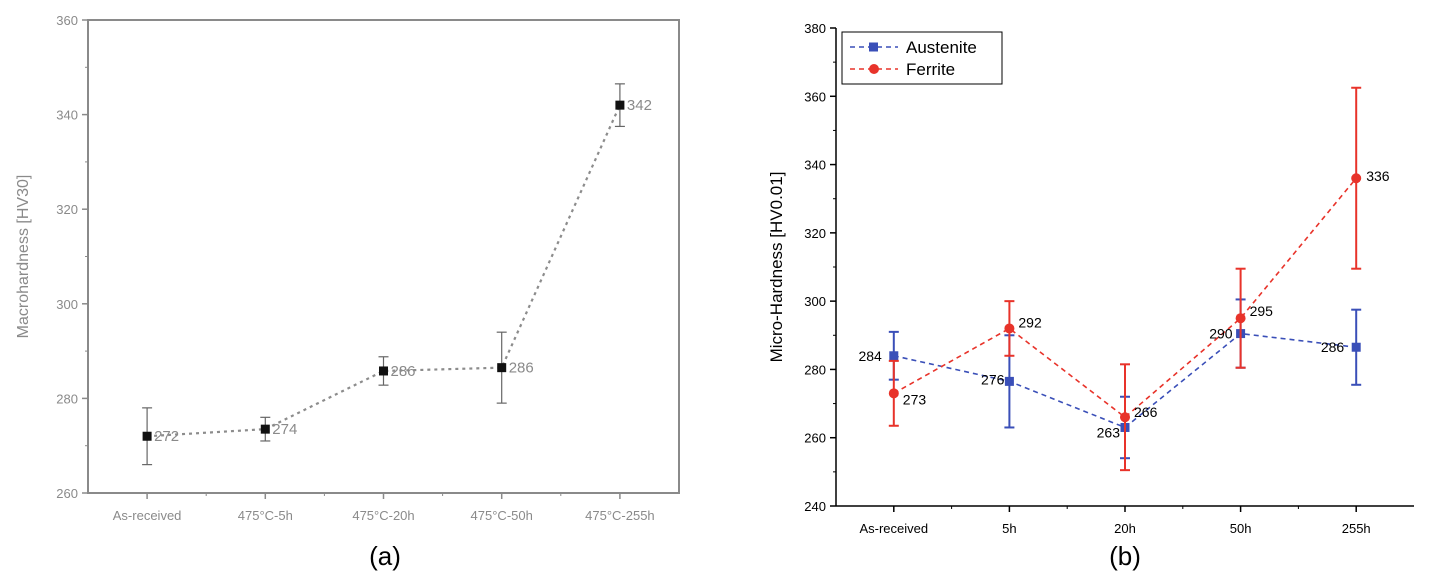 Image resolution: width=1435 pixels, height=587 pixels. What do you see at coordinates (1009, 528) in the screenshot?
I see `x-tick-label: 5h` at bounding box center [1009, 528].